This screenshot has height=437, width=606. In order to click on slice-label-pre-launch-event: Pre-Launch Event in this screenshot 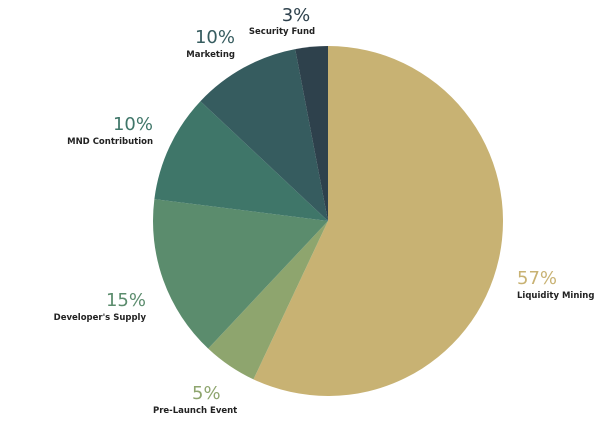, I will do `click(195, 411)`.